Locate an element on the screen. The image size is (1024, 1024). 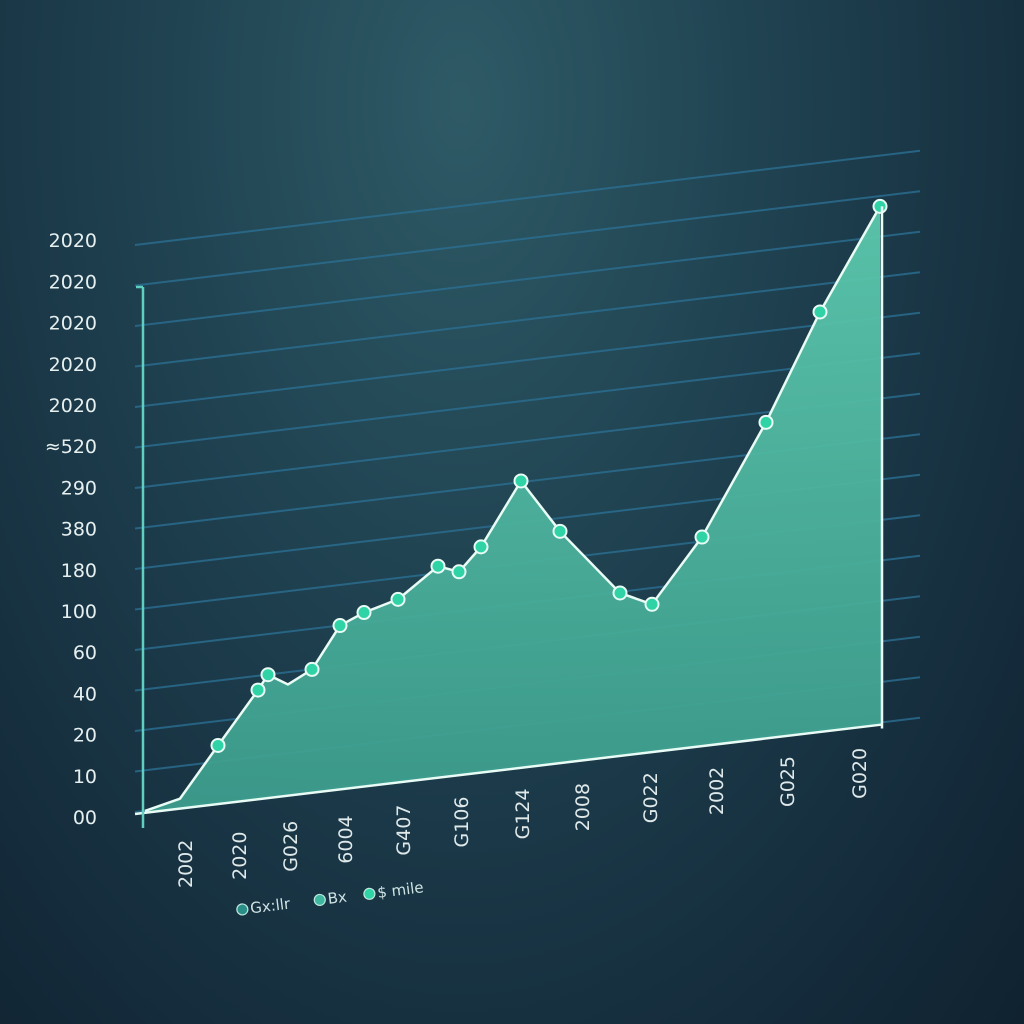
y-tick-label: 00 is located at coordinates (85, 818).